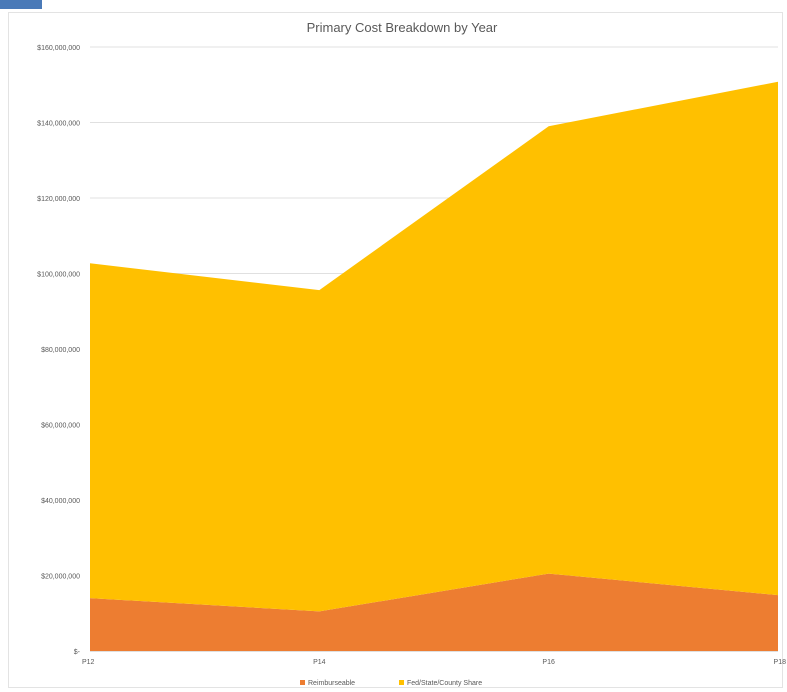  I want to click on legend-label: Fed/State/County Share, so click(444, 683).